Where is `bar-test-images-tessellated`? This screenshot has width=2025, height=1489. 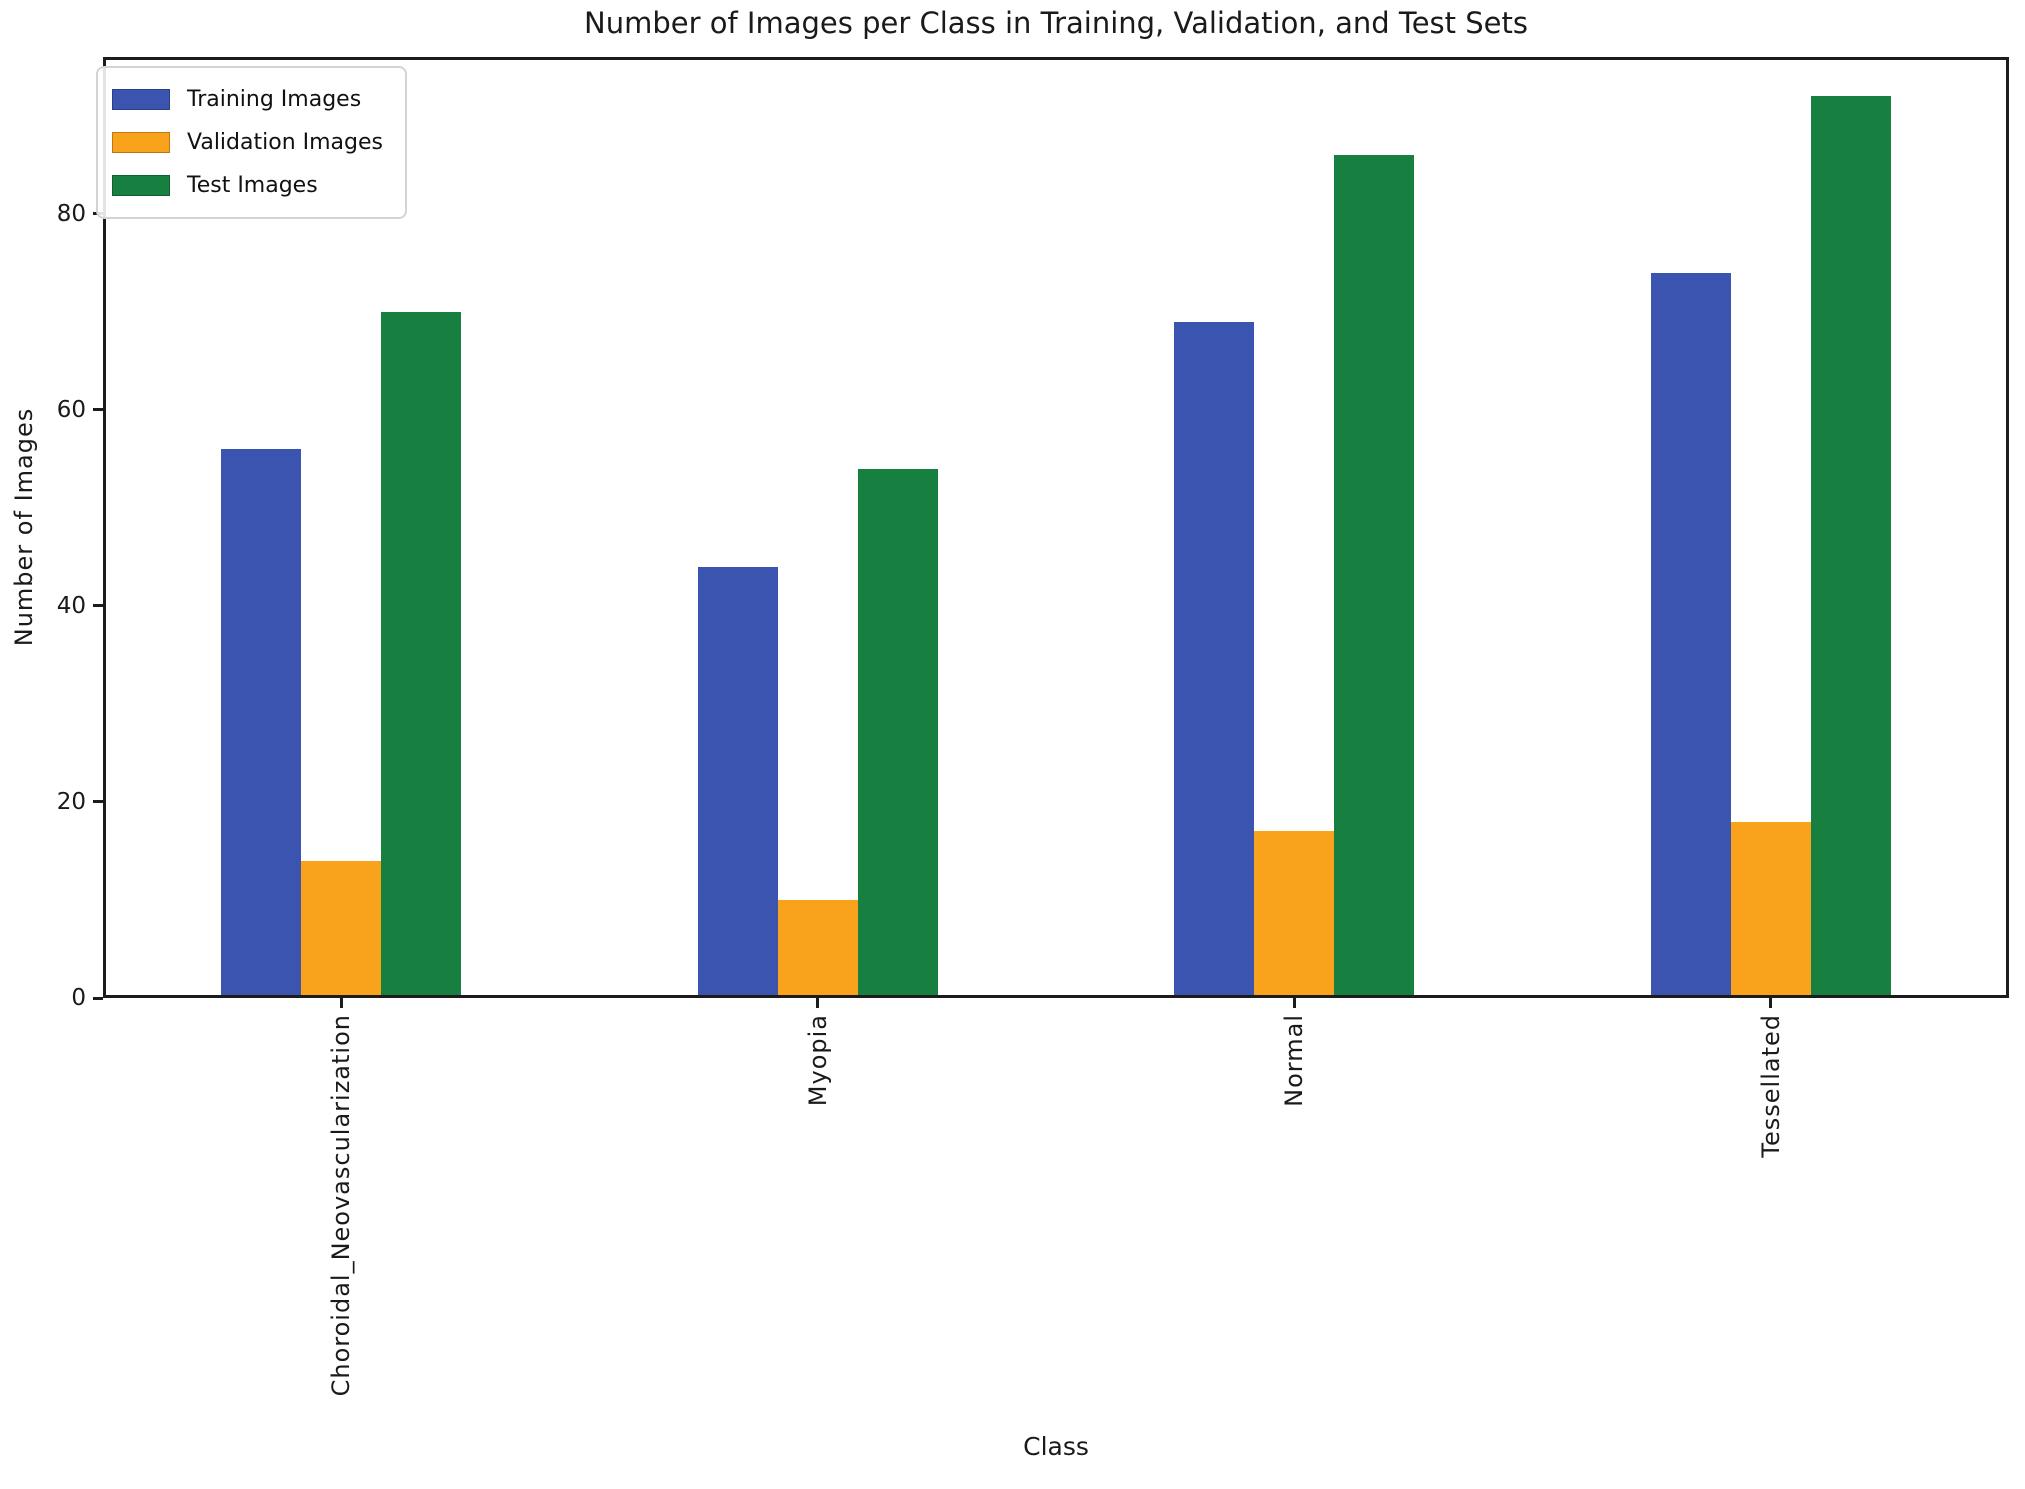
bar-test-images-tessellated is located at coordinates (1851, 545).